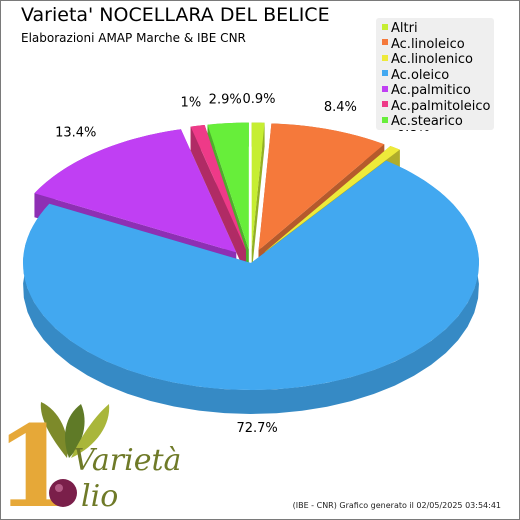  I want to click on pie-slice-ac-linolenico, so click(332, 199).